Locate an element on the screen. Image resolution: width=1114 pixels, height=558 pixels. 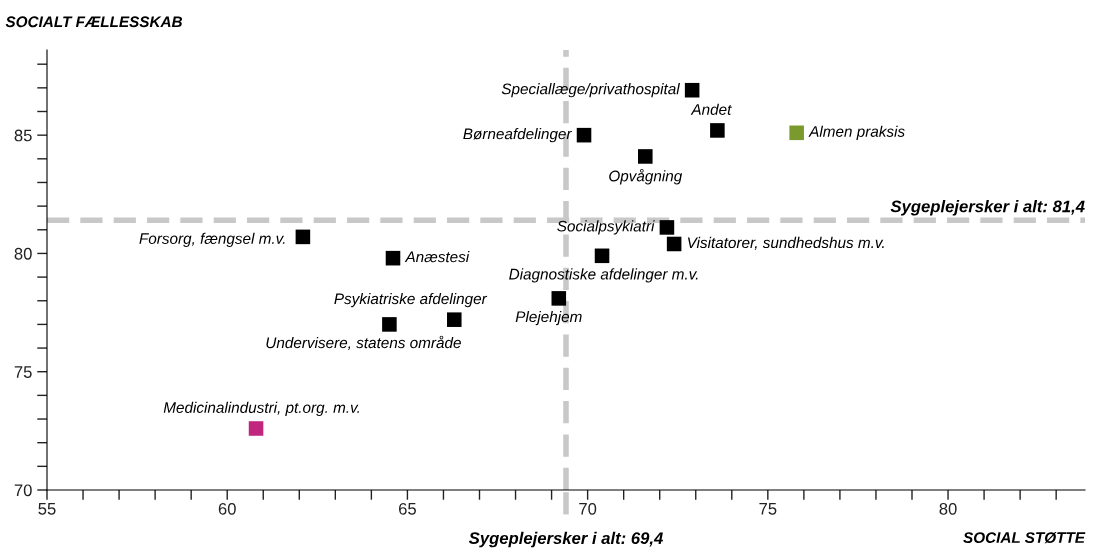
x-tick-label: 75 is located at coordinates (768, 509).